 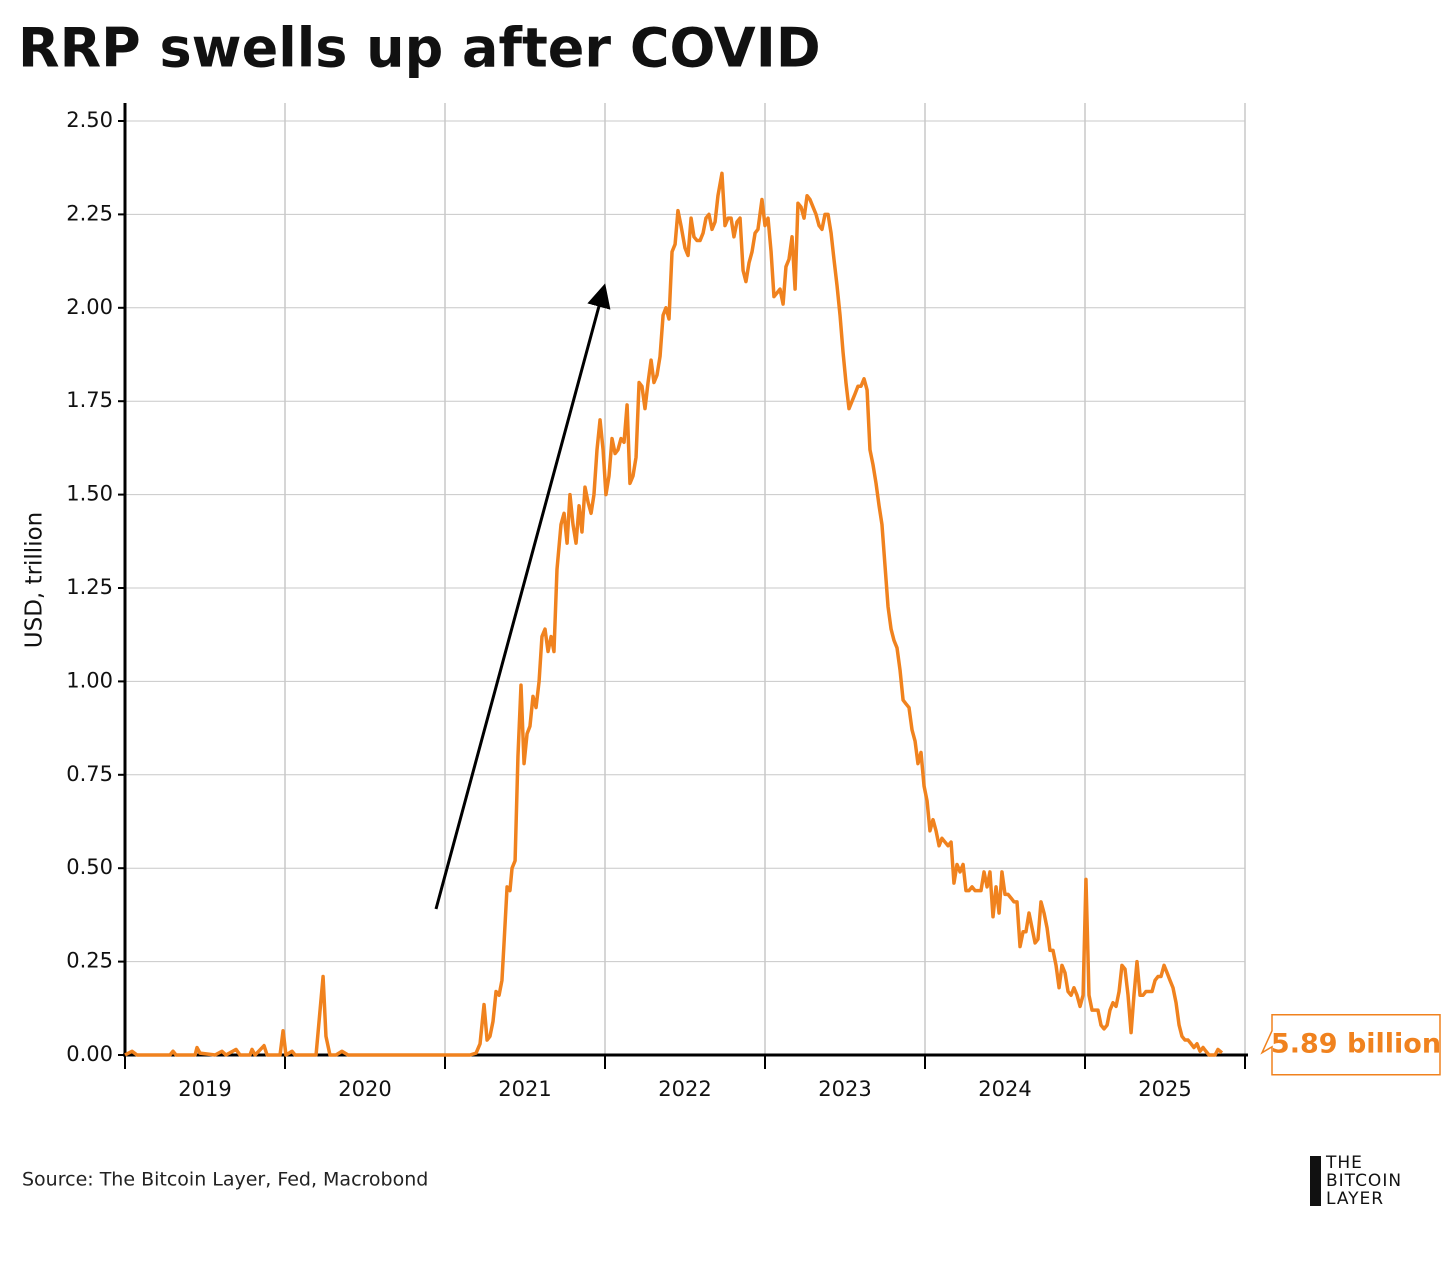 What do you see at coordinates (1004, 1089) in the screenshot?
I see `x-tick-label: 2024` at bounding box center [1004, 1089].